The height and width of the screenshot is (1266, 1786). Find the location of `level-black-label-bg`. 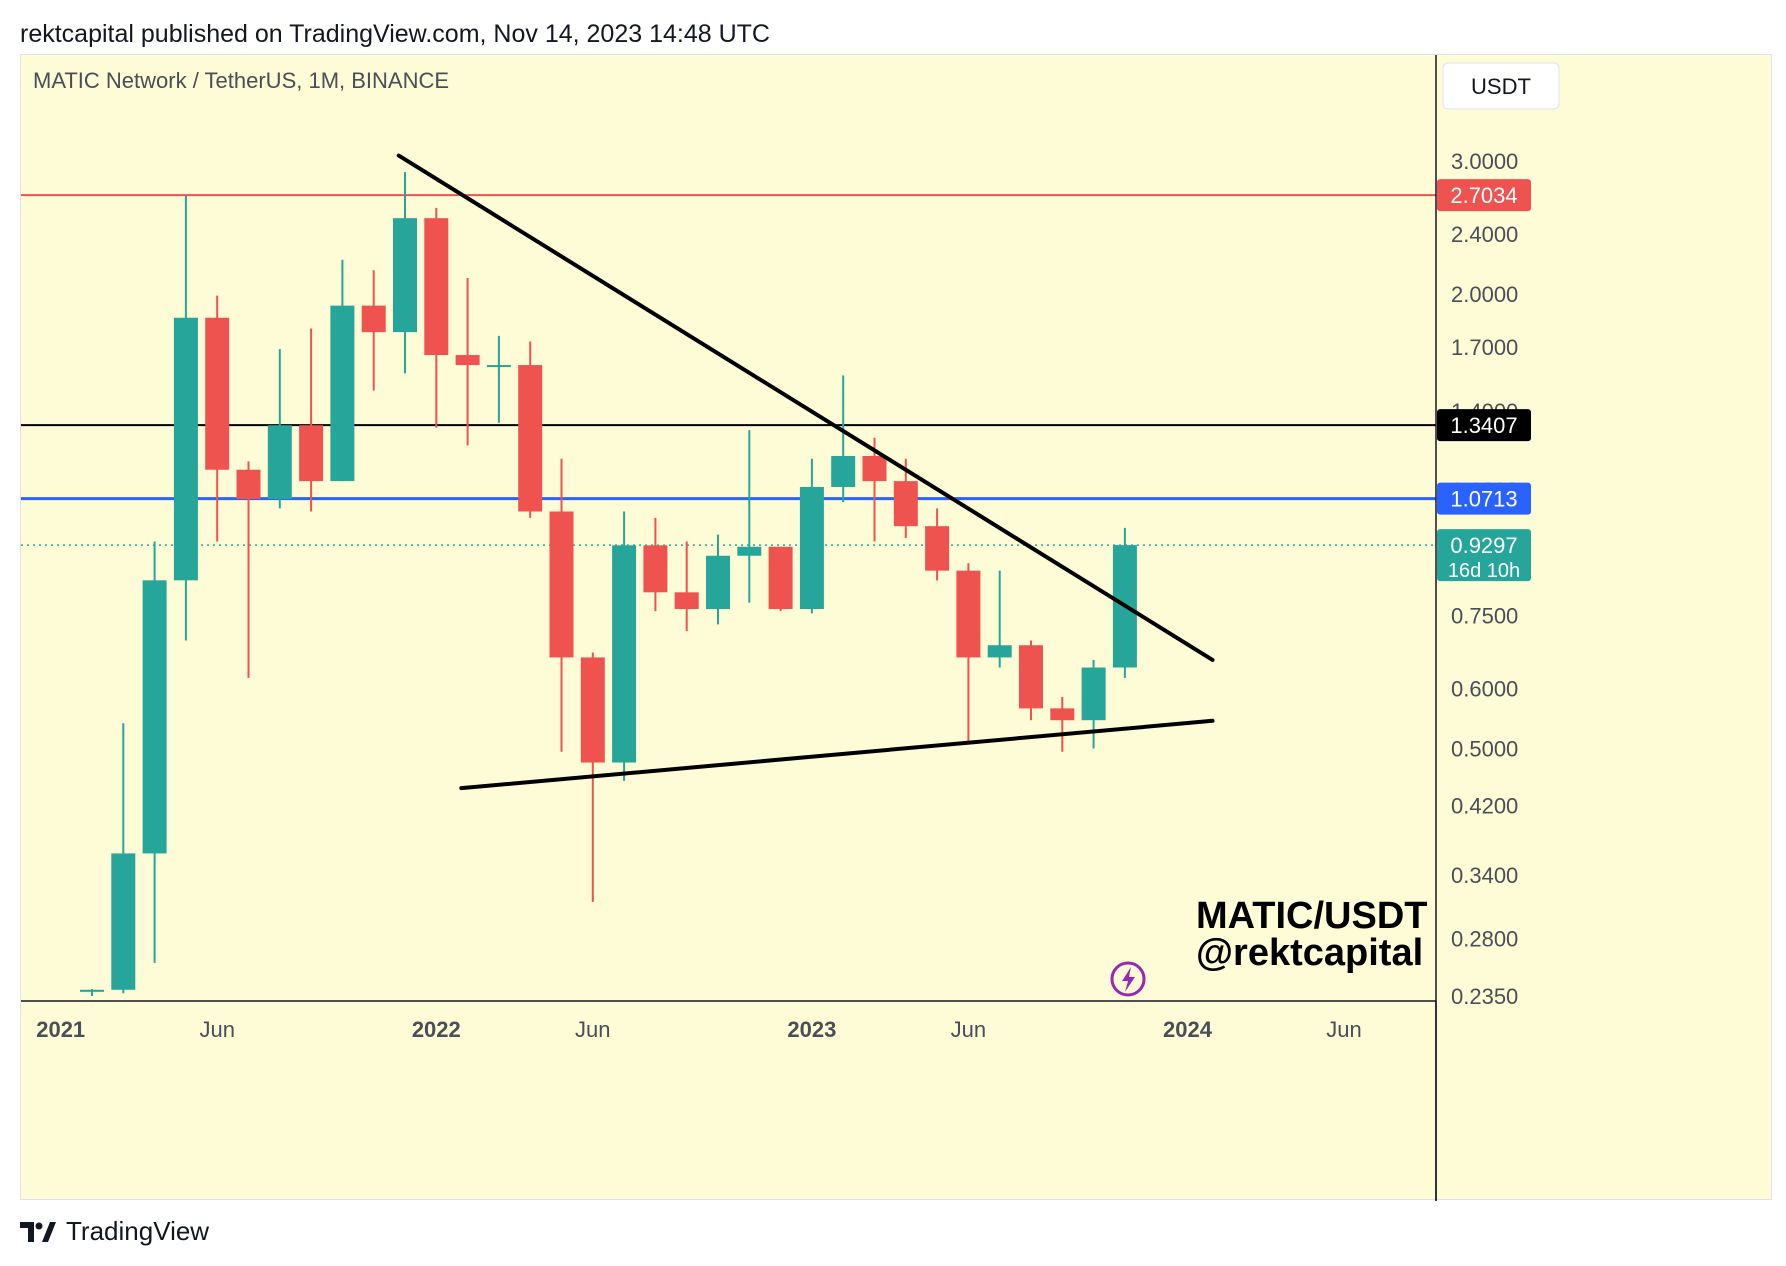

level-black-label-bg is located at coordinates (1484, 425).